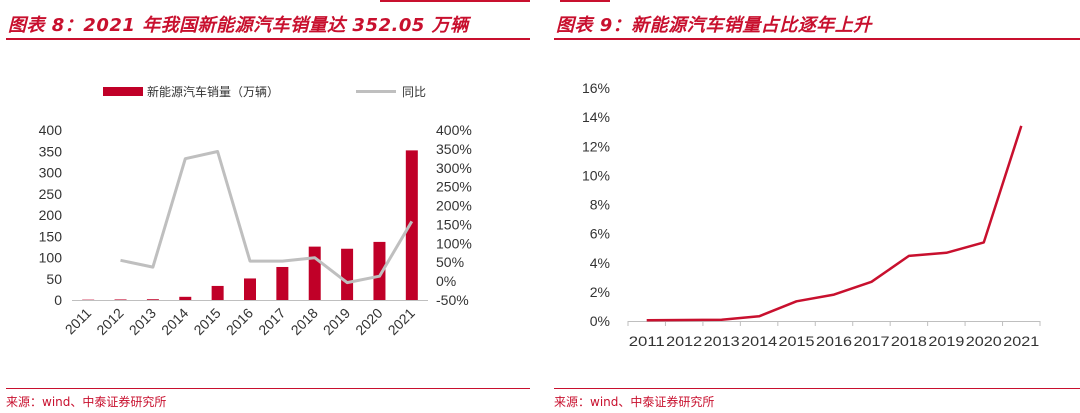  Describe the element at coordinates (454, 130) in the screenshot. I see `y-right-tick-label: 400%` at that location.